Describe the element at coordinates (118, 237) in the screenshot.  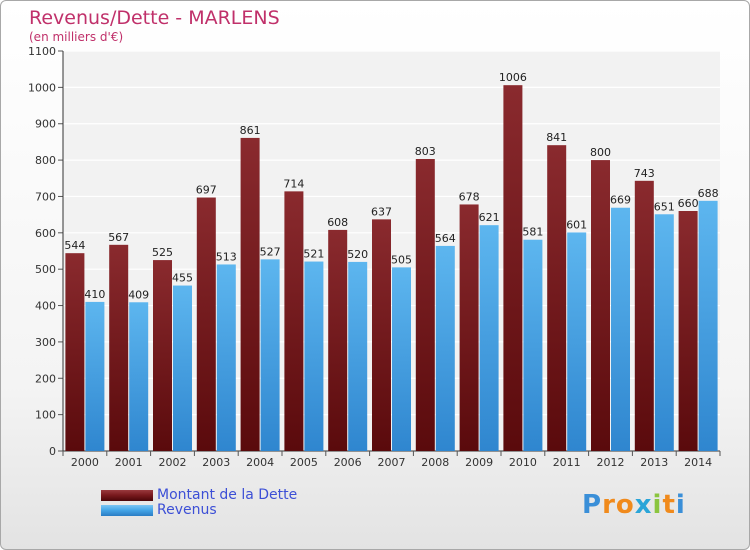
I see `data-label-dette: 567` at that location.